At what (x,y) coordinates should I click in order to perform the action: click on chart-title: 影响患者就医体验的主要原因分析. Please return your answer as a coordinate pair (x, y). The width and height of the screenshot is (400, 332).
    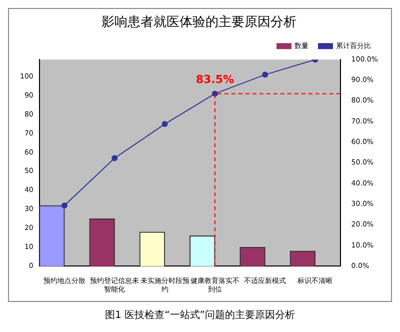
    Looking at the image, I should click on (199, 22).